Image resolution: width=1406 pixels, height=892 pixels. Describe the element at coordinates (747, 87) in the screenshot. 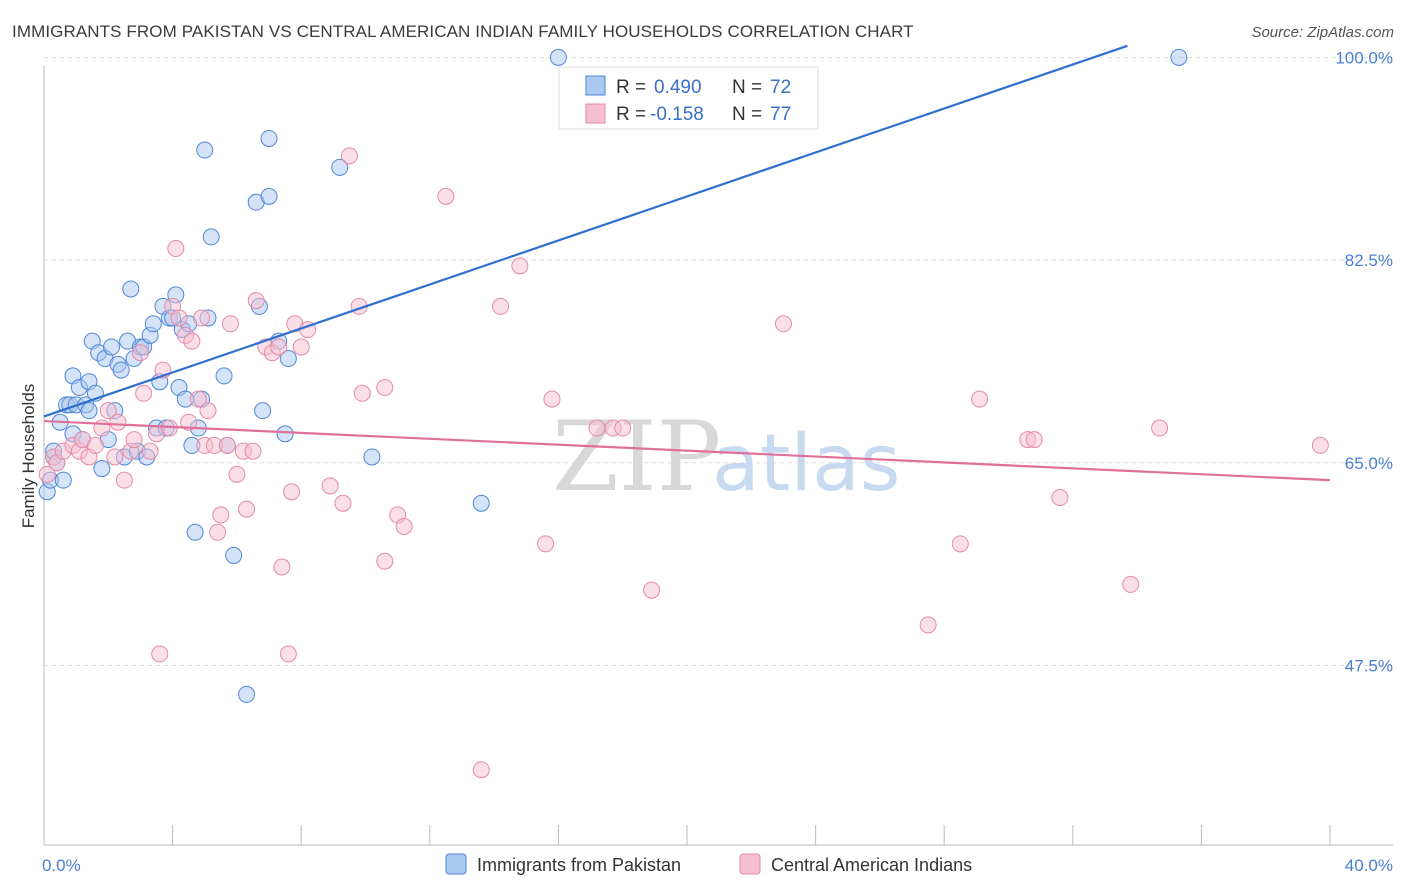

I see `legend-n-label-blue: N =` at that location.